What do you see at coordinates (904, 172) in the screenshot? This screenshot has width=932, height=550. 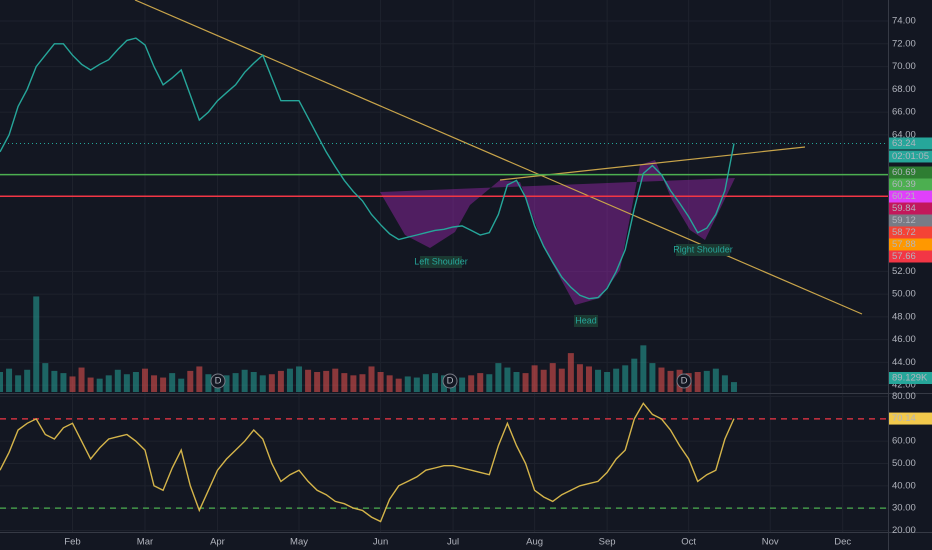 I see `price-label: 60.69` at bounding box center [904, 172].